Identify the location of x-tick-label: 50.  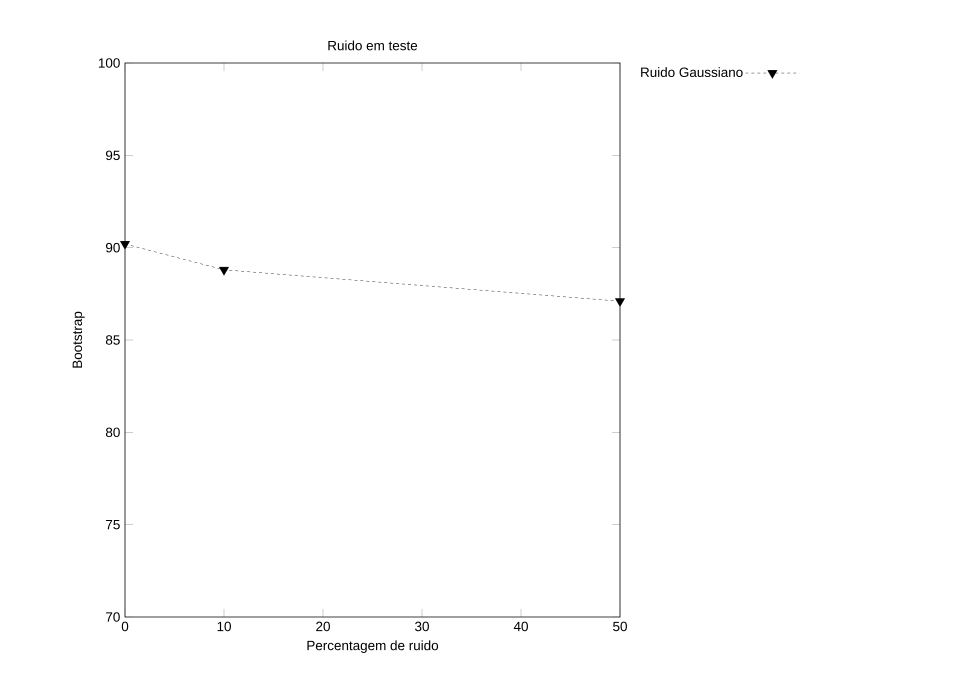
(620, 627).